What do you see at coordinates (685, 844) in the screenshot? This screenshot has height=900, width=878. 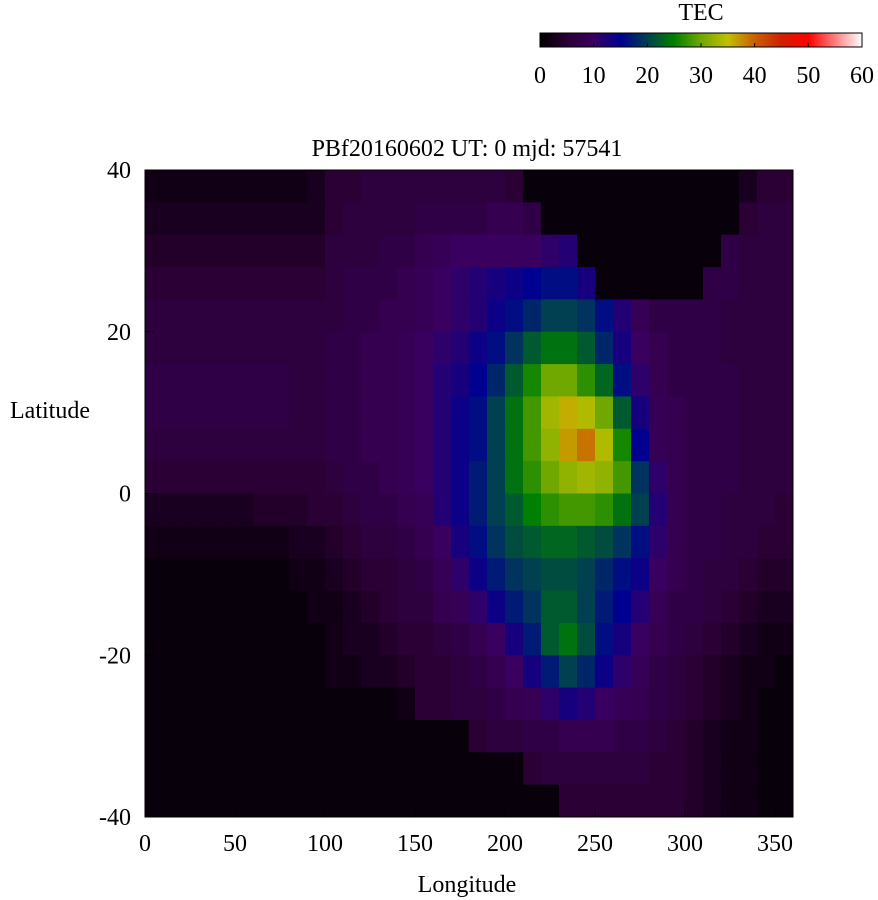 I see `x-tick-label: 300` at bounding box center [685, 844].